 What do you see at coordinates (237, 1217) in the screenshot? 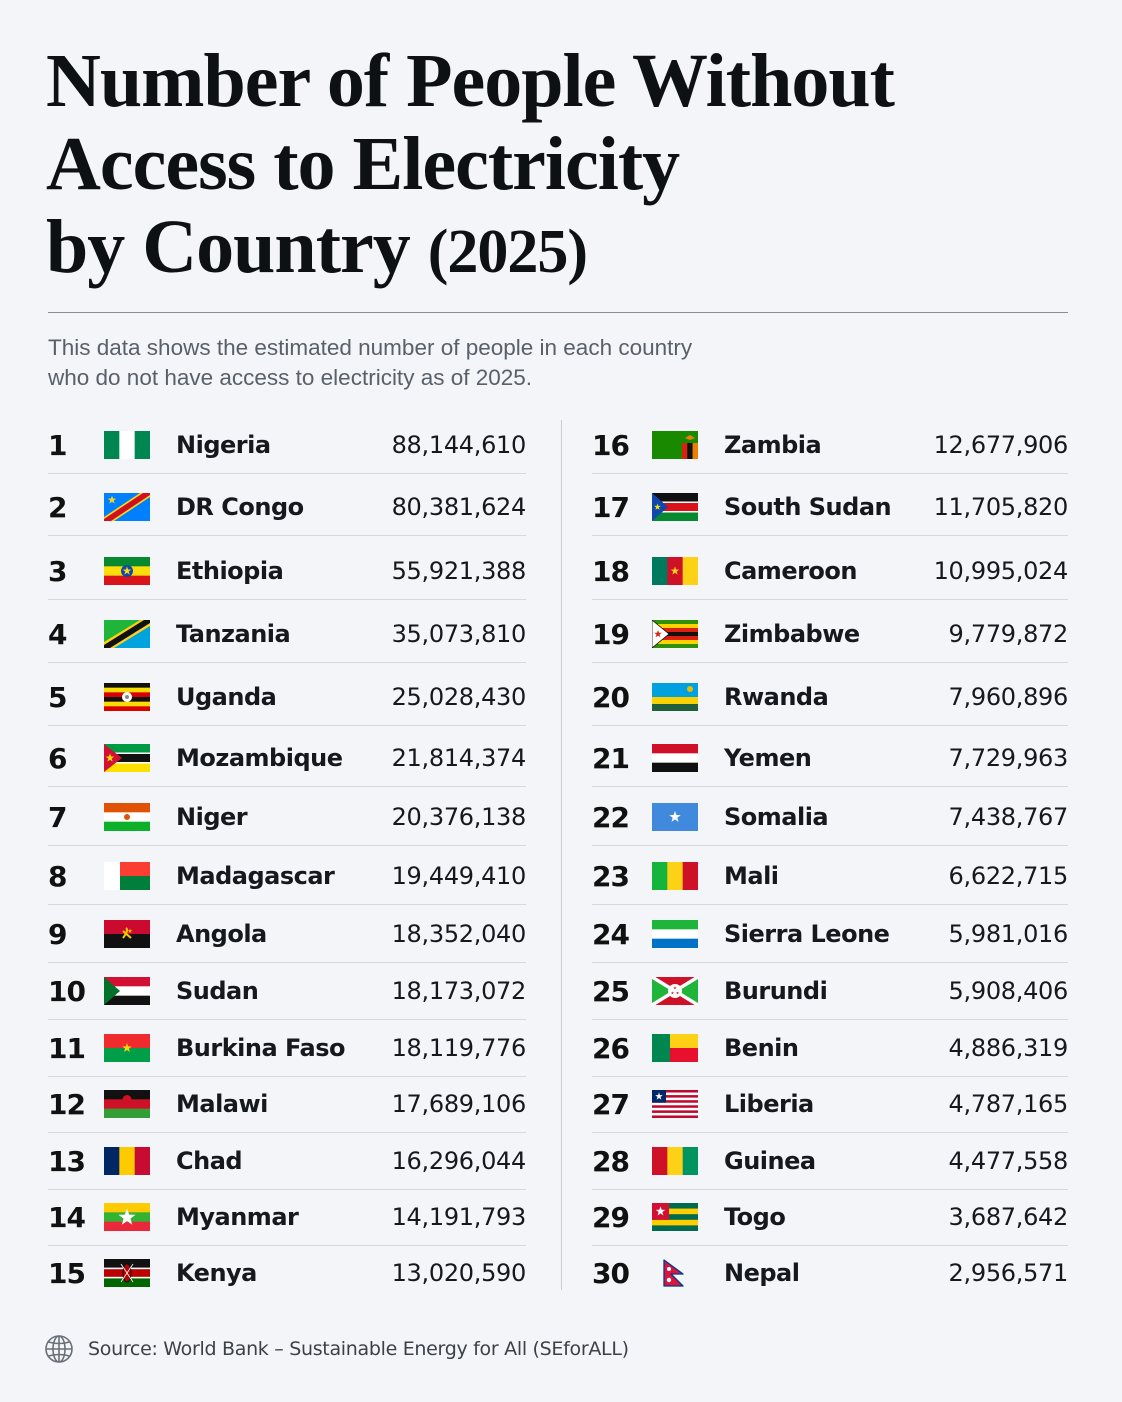
I see `country-name: Myanmar` at bounding box center [237, 1217].